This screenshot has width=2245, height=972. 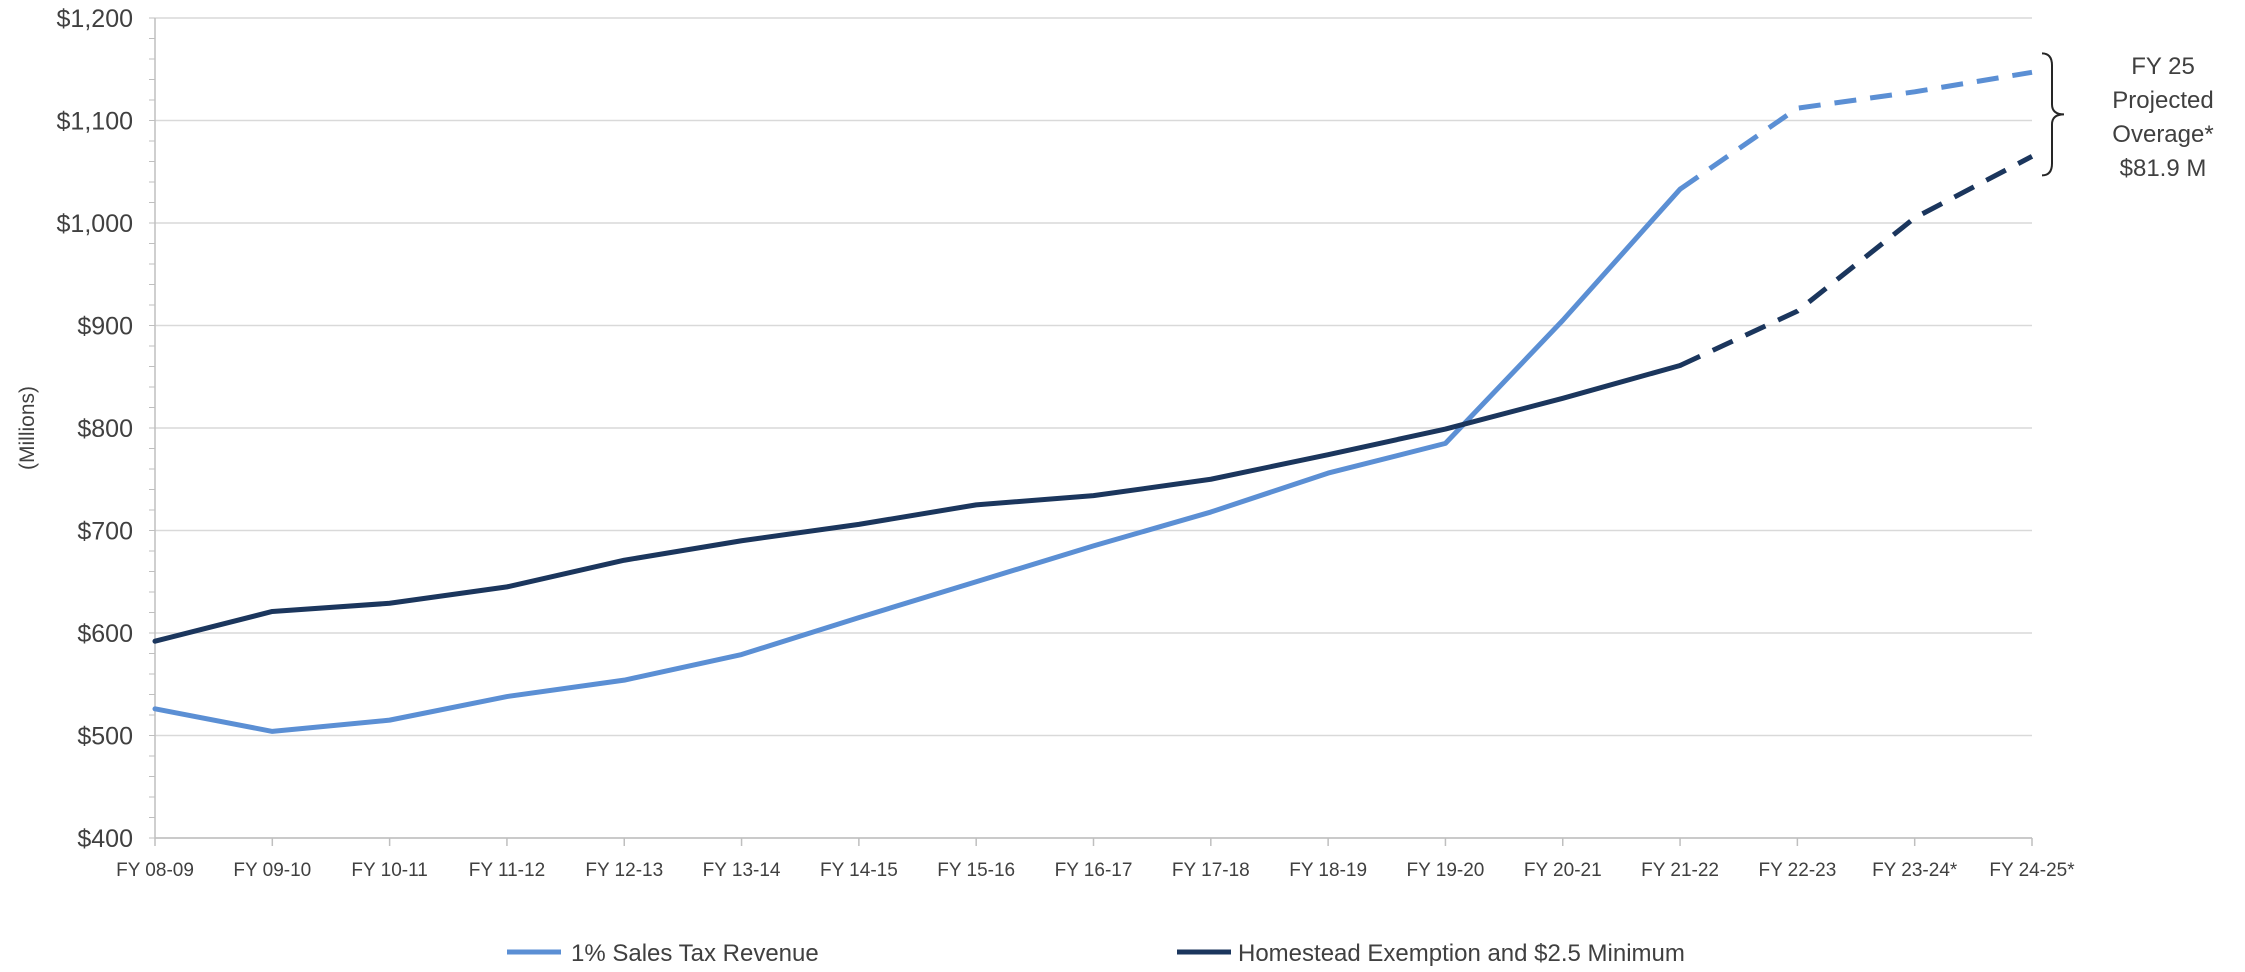 What do you see at coordinates (155, 870) in the screenshot?
I see `x-tick-label: FY 08-09` at bounding box center [155, 870].